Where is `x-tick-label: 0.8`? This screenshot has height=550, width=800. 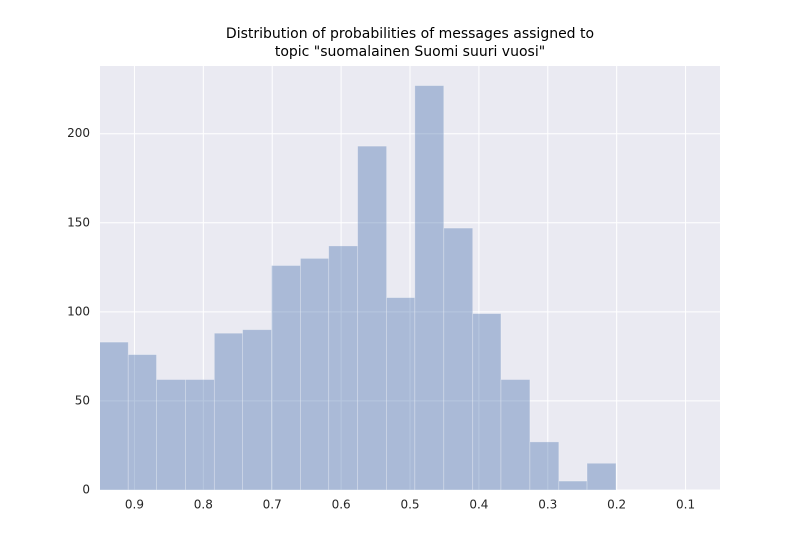 x-tick-label: 0.8 is located at coordinates (203, 505).